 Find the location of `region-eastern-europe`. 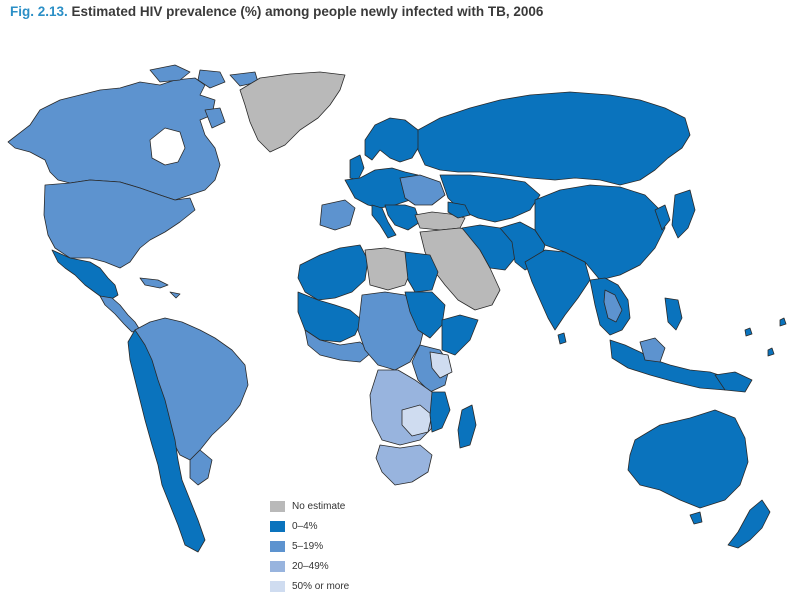

region-eastern-europe is located at coordinates (422, 190).